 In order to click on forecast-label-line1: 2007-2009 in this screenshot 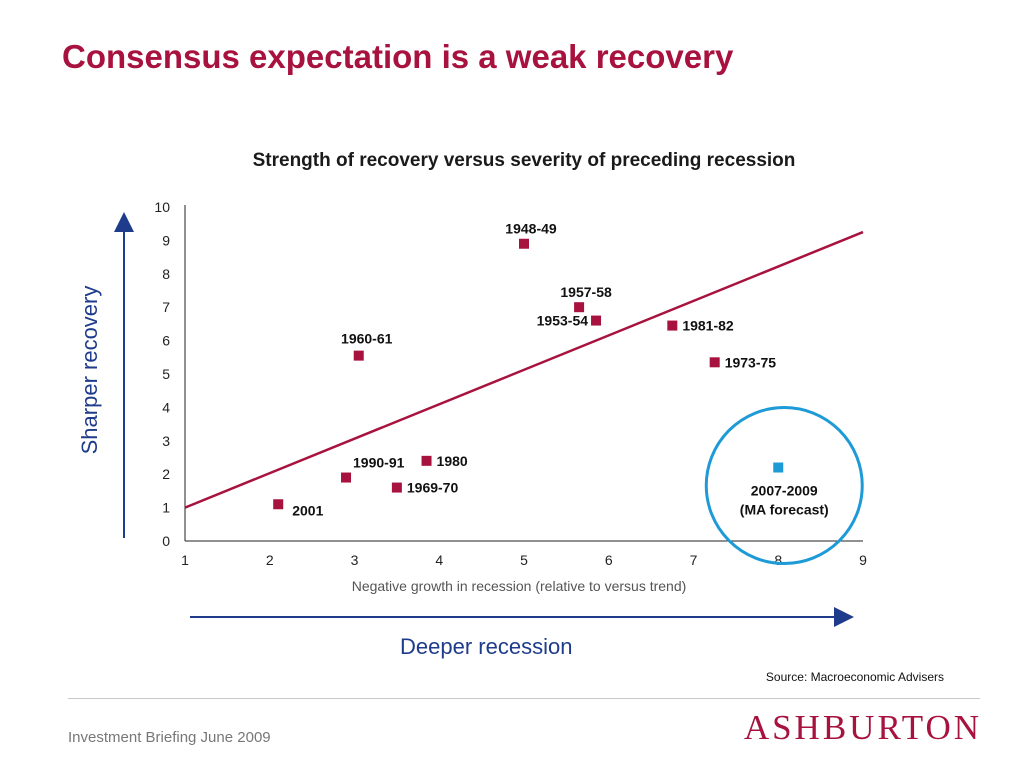, I will do `click(784, 491)`.